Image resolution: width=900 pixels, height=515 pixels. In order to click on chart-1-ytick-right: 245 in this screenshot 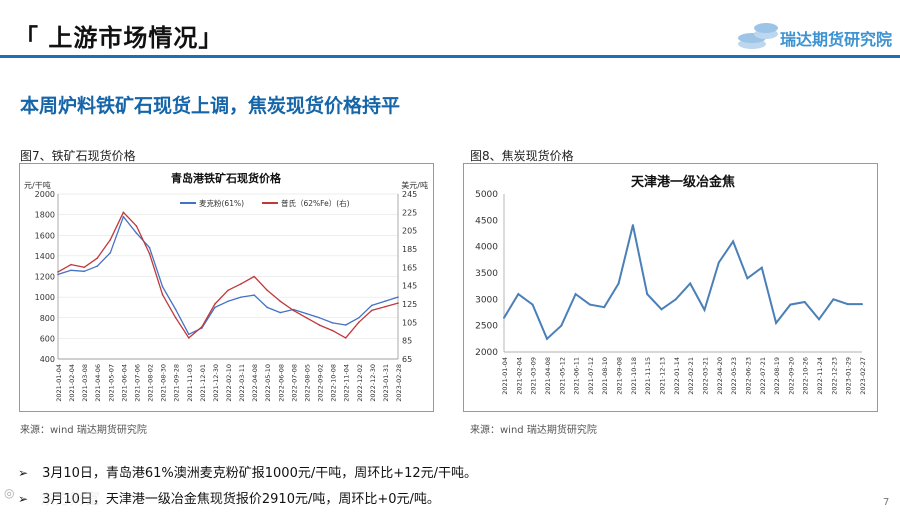, I will do `click(409, 194)`.